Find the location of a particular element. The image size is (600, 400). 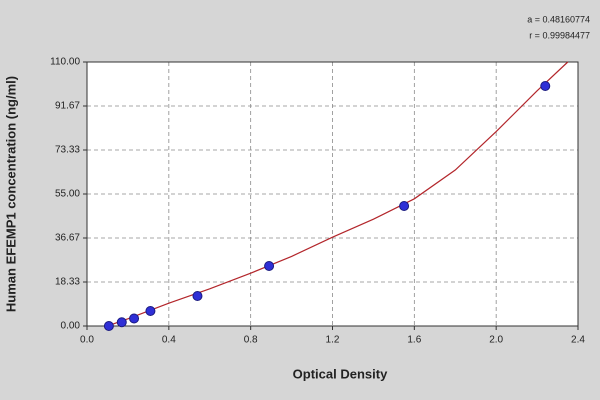

fit-parameter: r = 0.99984477 is located at coordinates (559, 35).